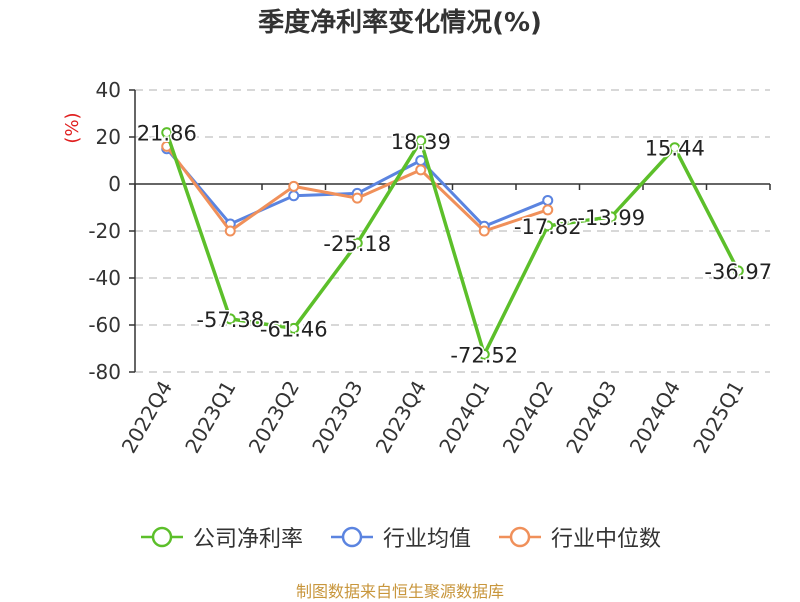 The width and height of the screenshot is (800, 602). I want to click on data-label: -57.38, so click(230, 320).